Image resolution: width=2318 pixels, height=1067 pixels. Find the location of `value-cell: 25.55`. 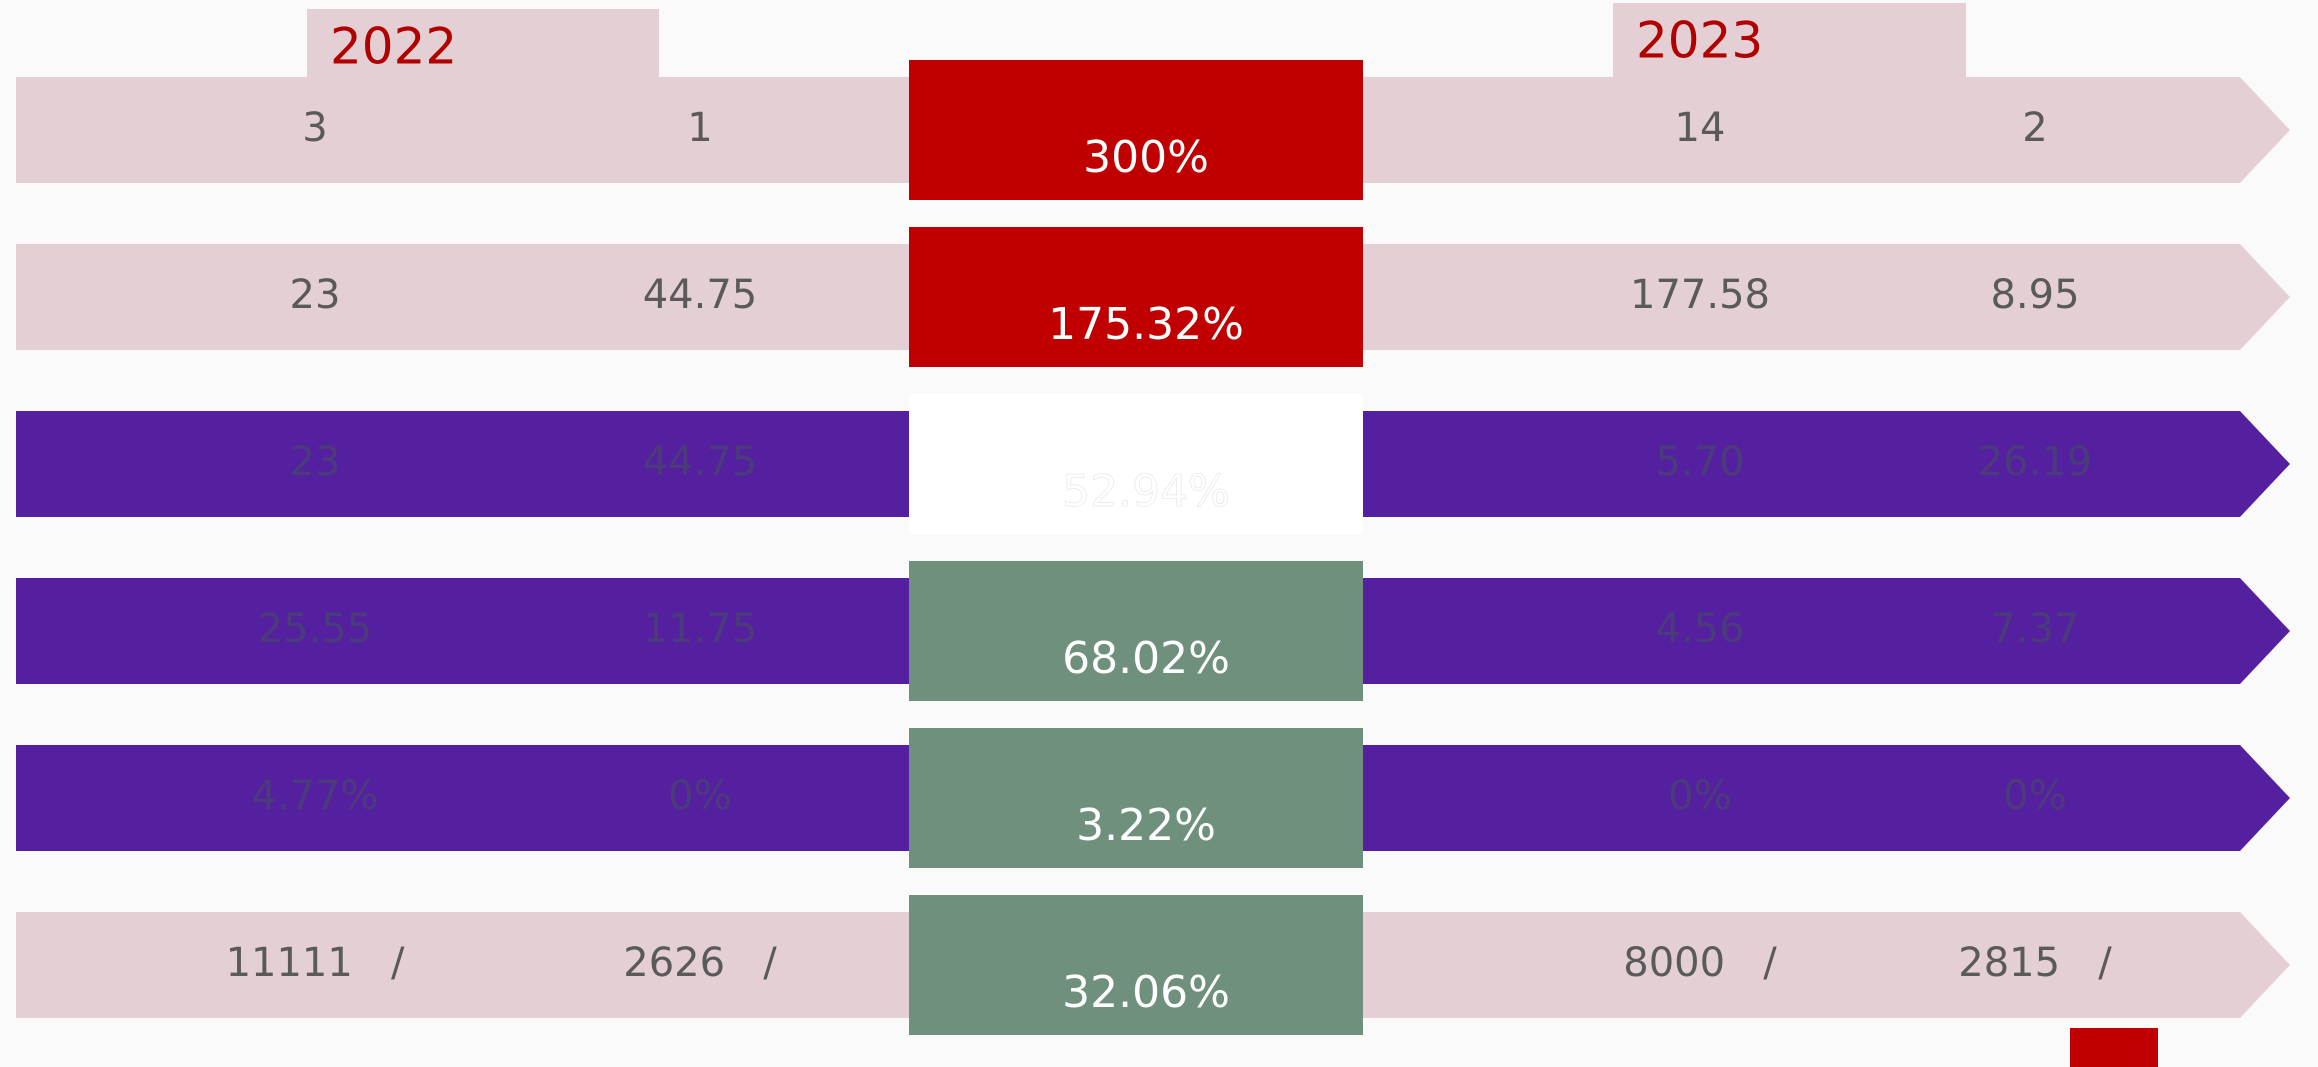

value-cell: 25.55 is located at coordinates (315, 629).